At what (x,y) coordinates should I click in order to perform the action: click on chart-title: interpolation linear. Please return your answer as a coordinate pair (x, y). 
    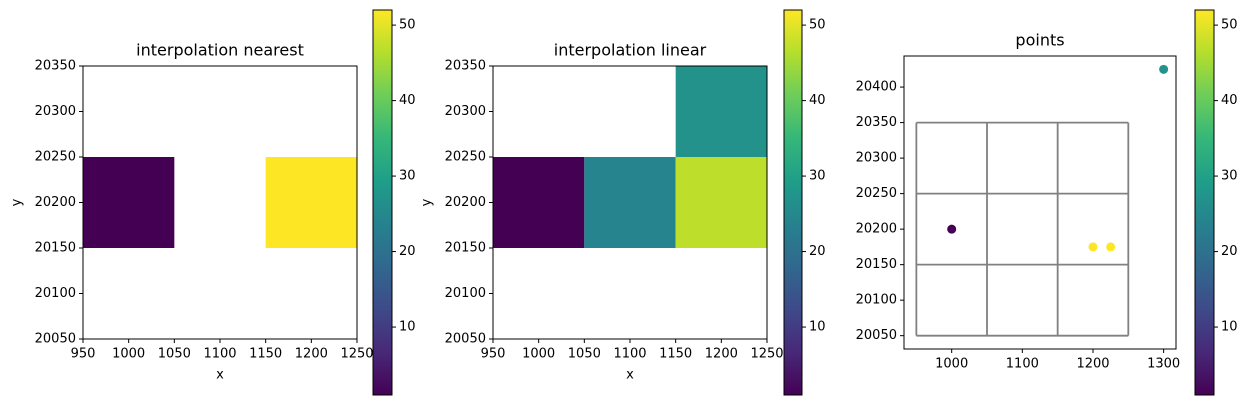
    Looking at the image, I should click on (630, 50).